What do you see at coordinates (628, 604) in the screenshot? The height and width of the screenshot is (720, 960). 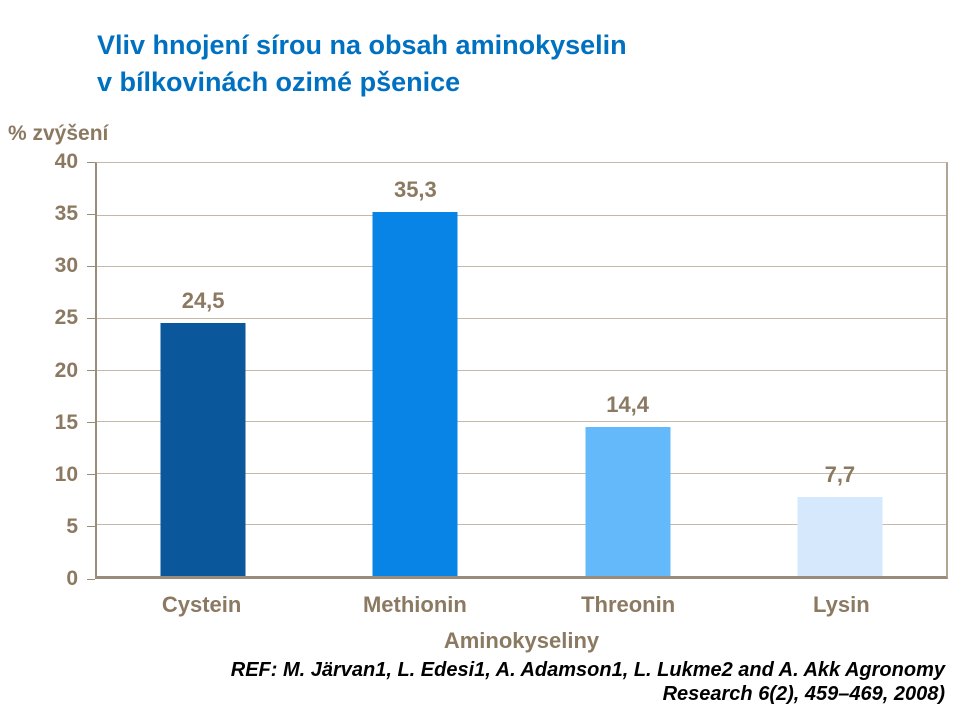 I see `x-category-label-threonin: Threonin` at bounding box center [628, 604].